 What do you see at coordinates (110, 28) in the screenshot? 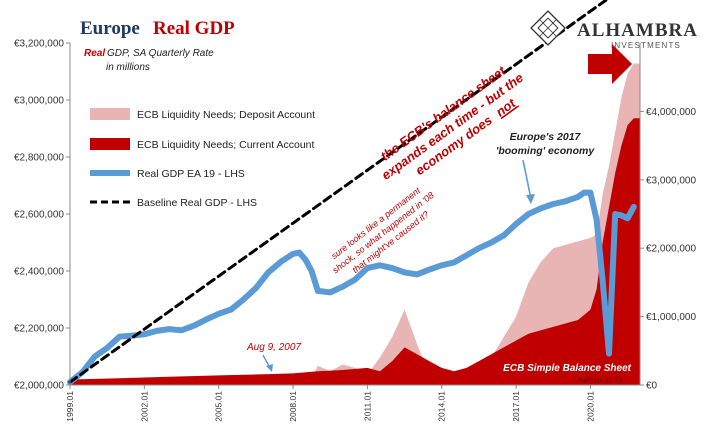
I see `chart-title-part1: Europe` at bounding box center [110, 28].